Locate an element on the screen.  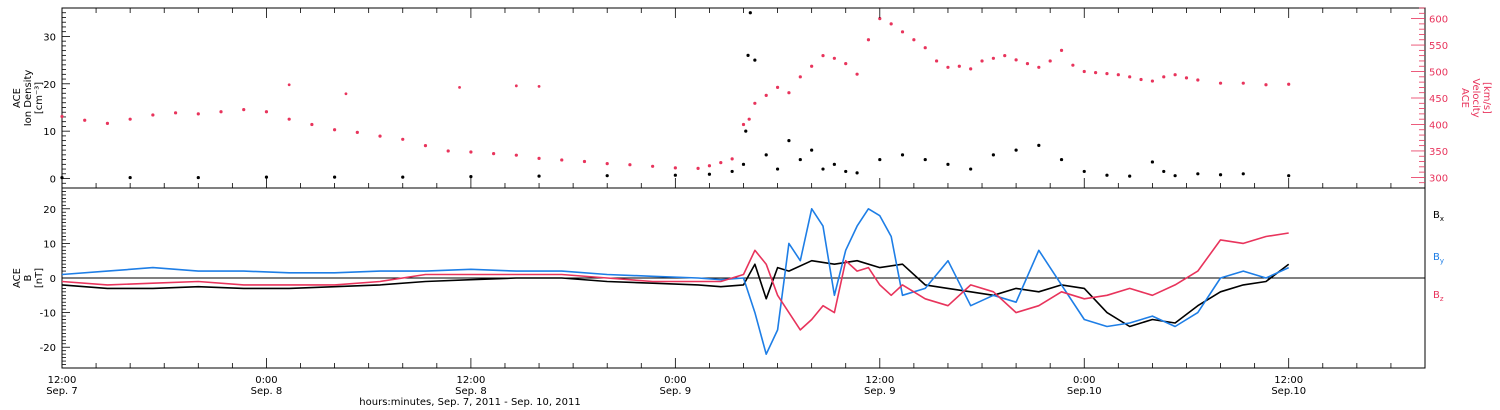
bottom-left-tick-label: 10 is located at coordinates (49, 244).